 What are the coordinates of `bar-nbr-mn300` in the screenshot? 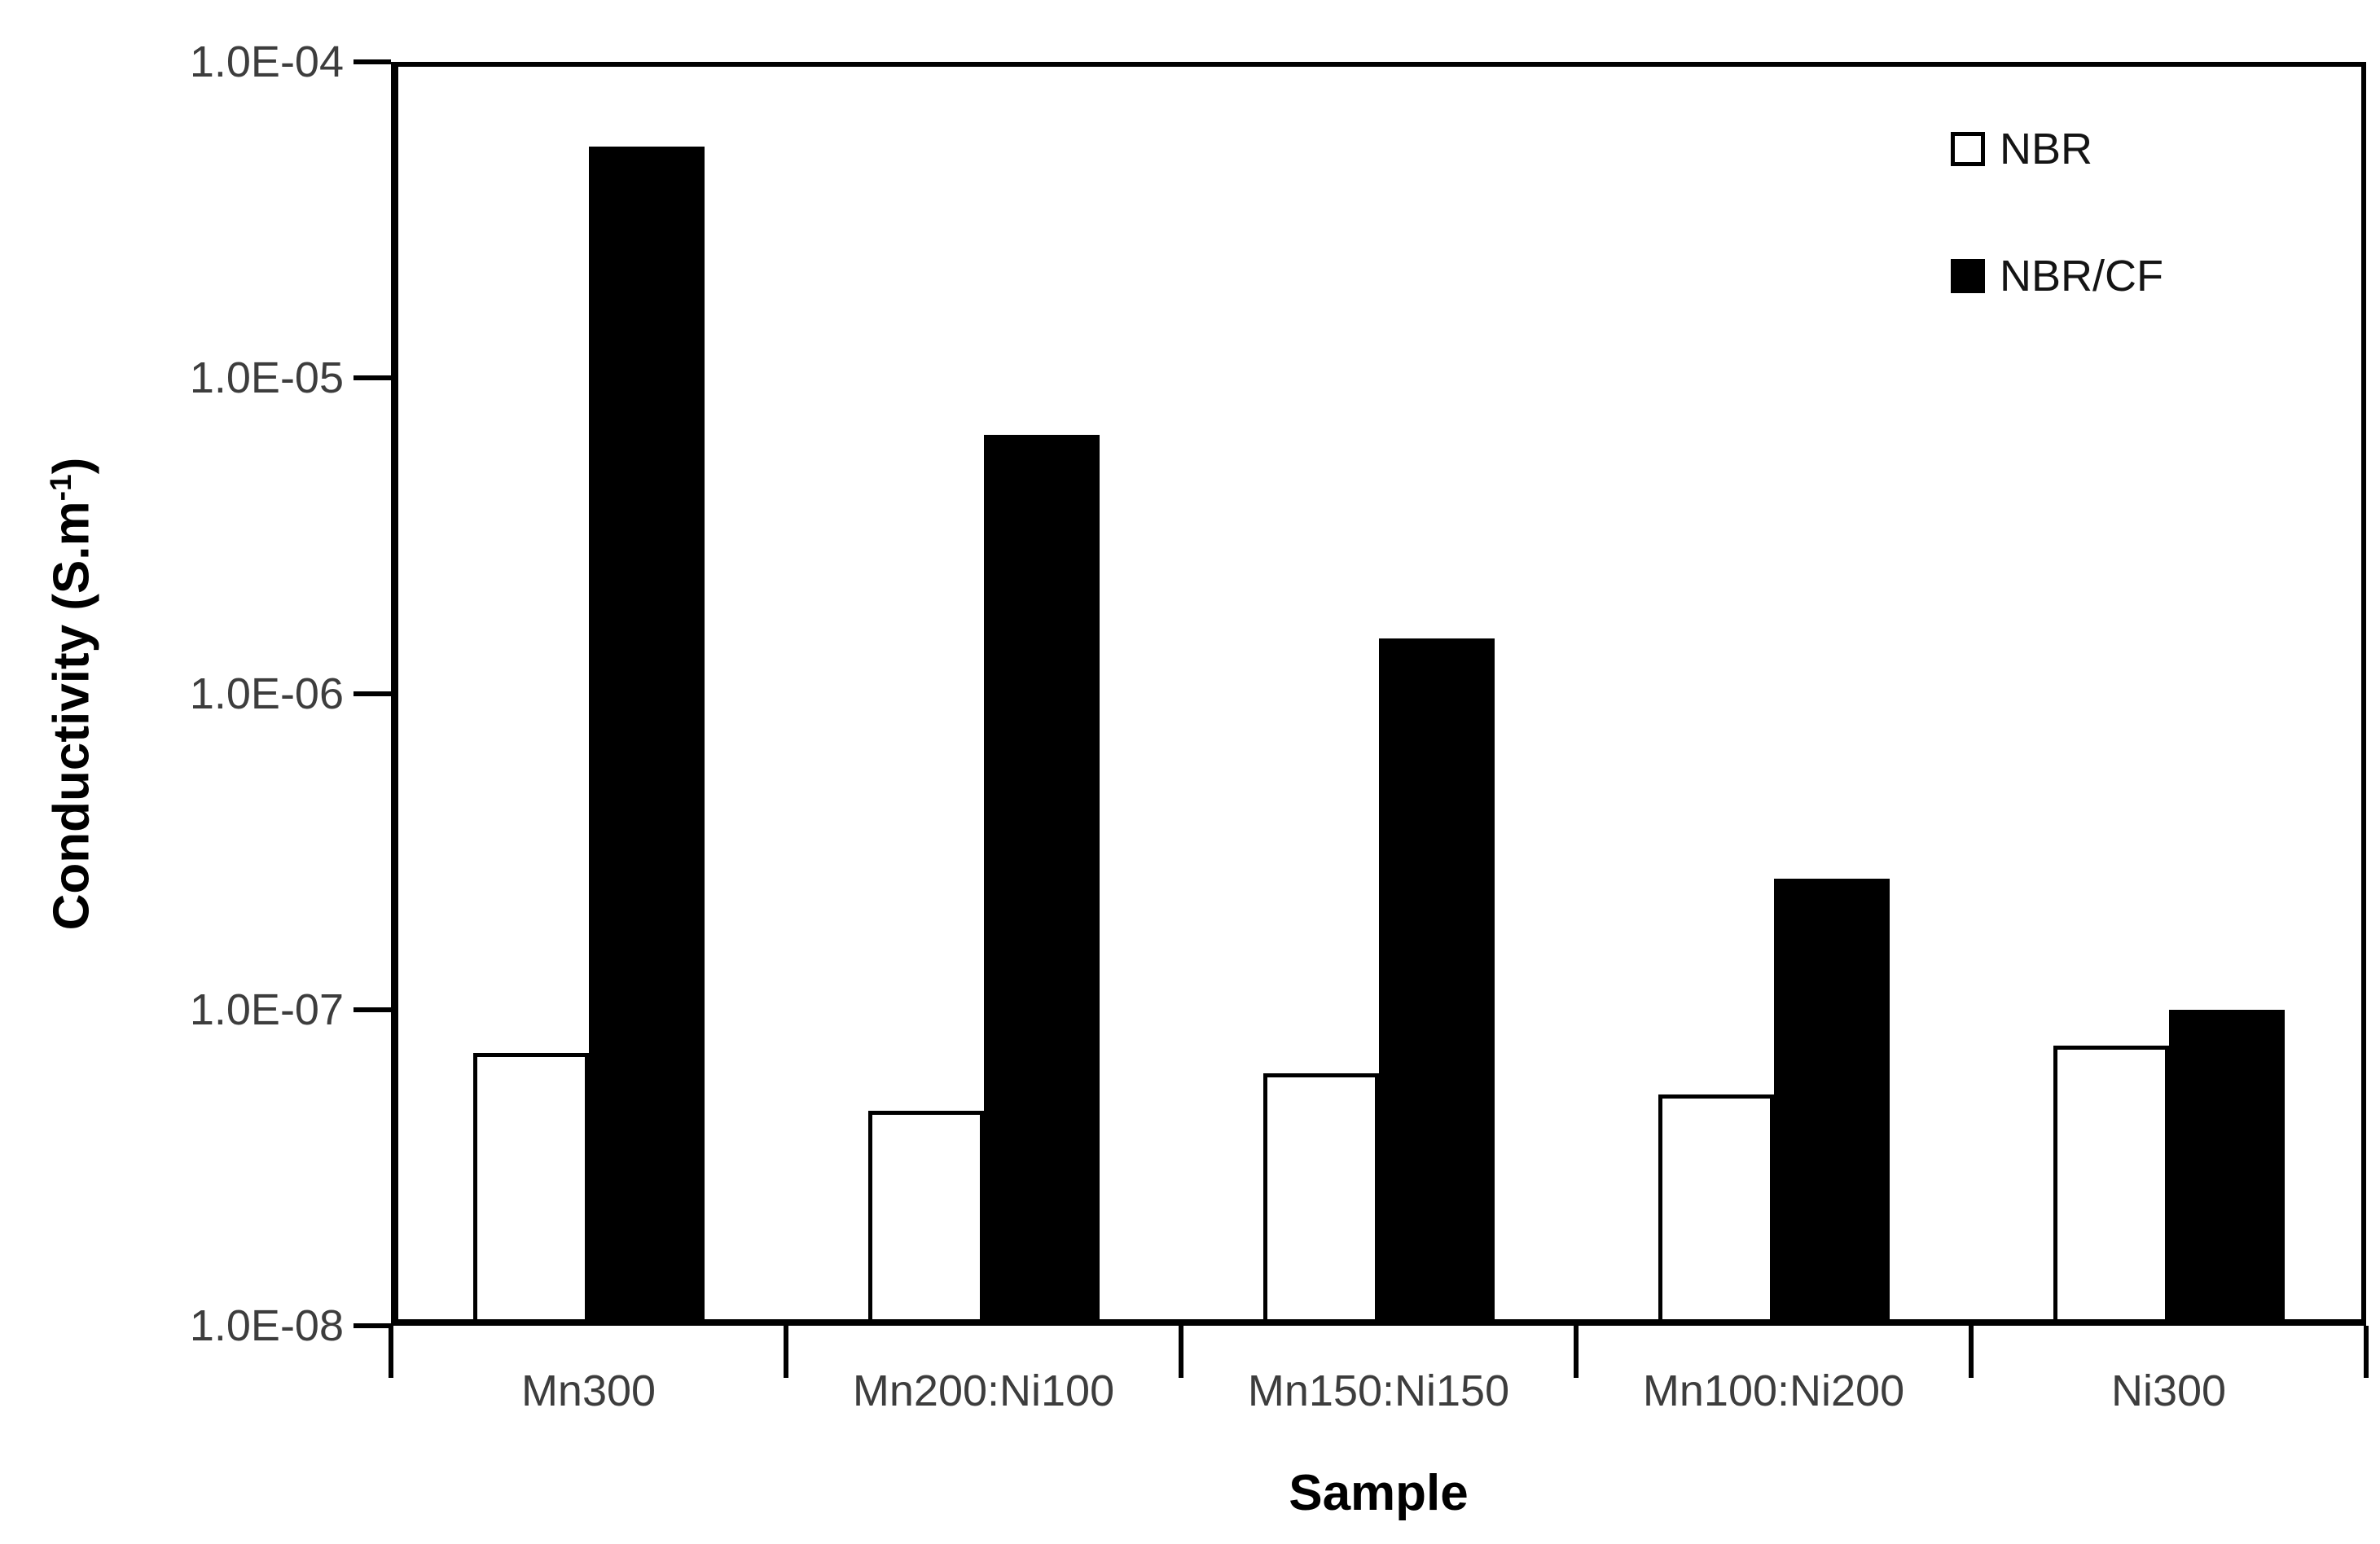 It's located at (531, 1189).